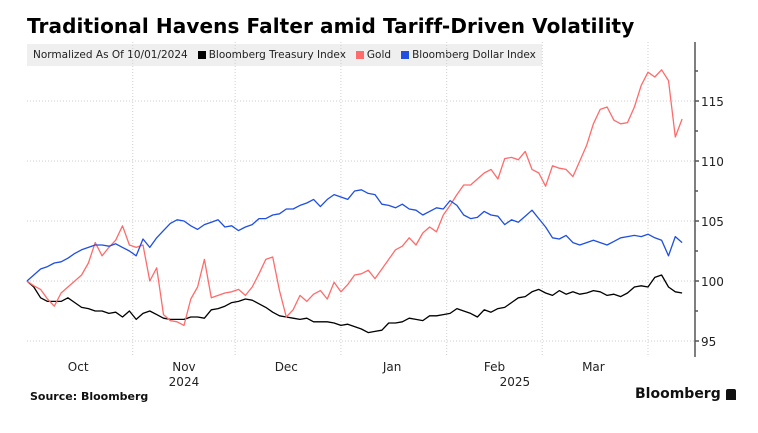 The height and width of the screenshot is (433, 758). Describe the element at coordinates (359, 55) in the screenshot. I see `legend-swatch-gold` at that location.